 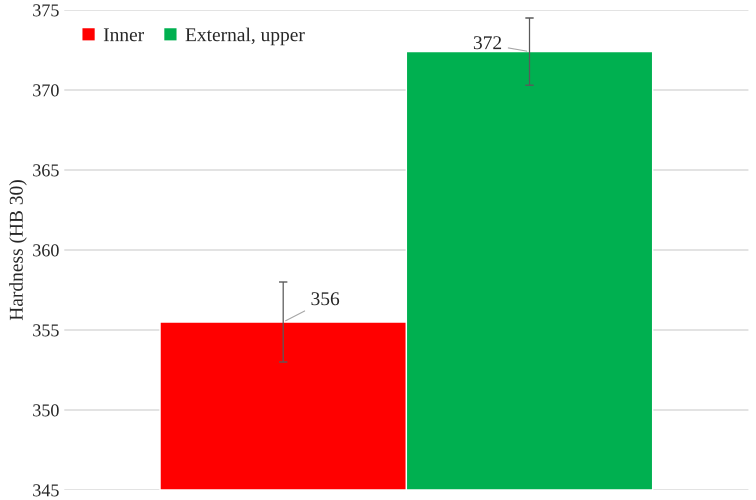 What do you see at coordinates (46, 170) in the screenshot?
I see `y-tick-label: 365` at bounding box center [46, 170].